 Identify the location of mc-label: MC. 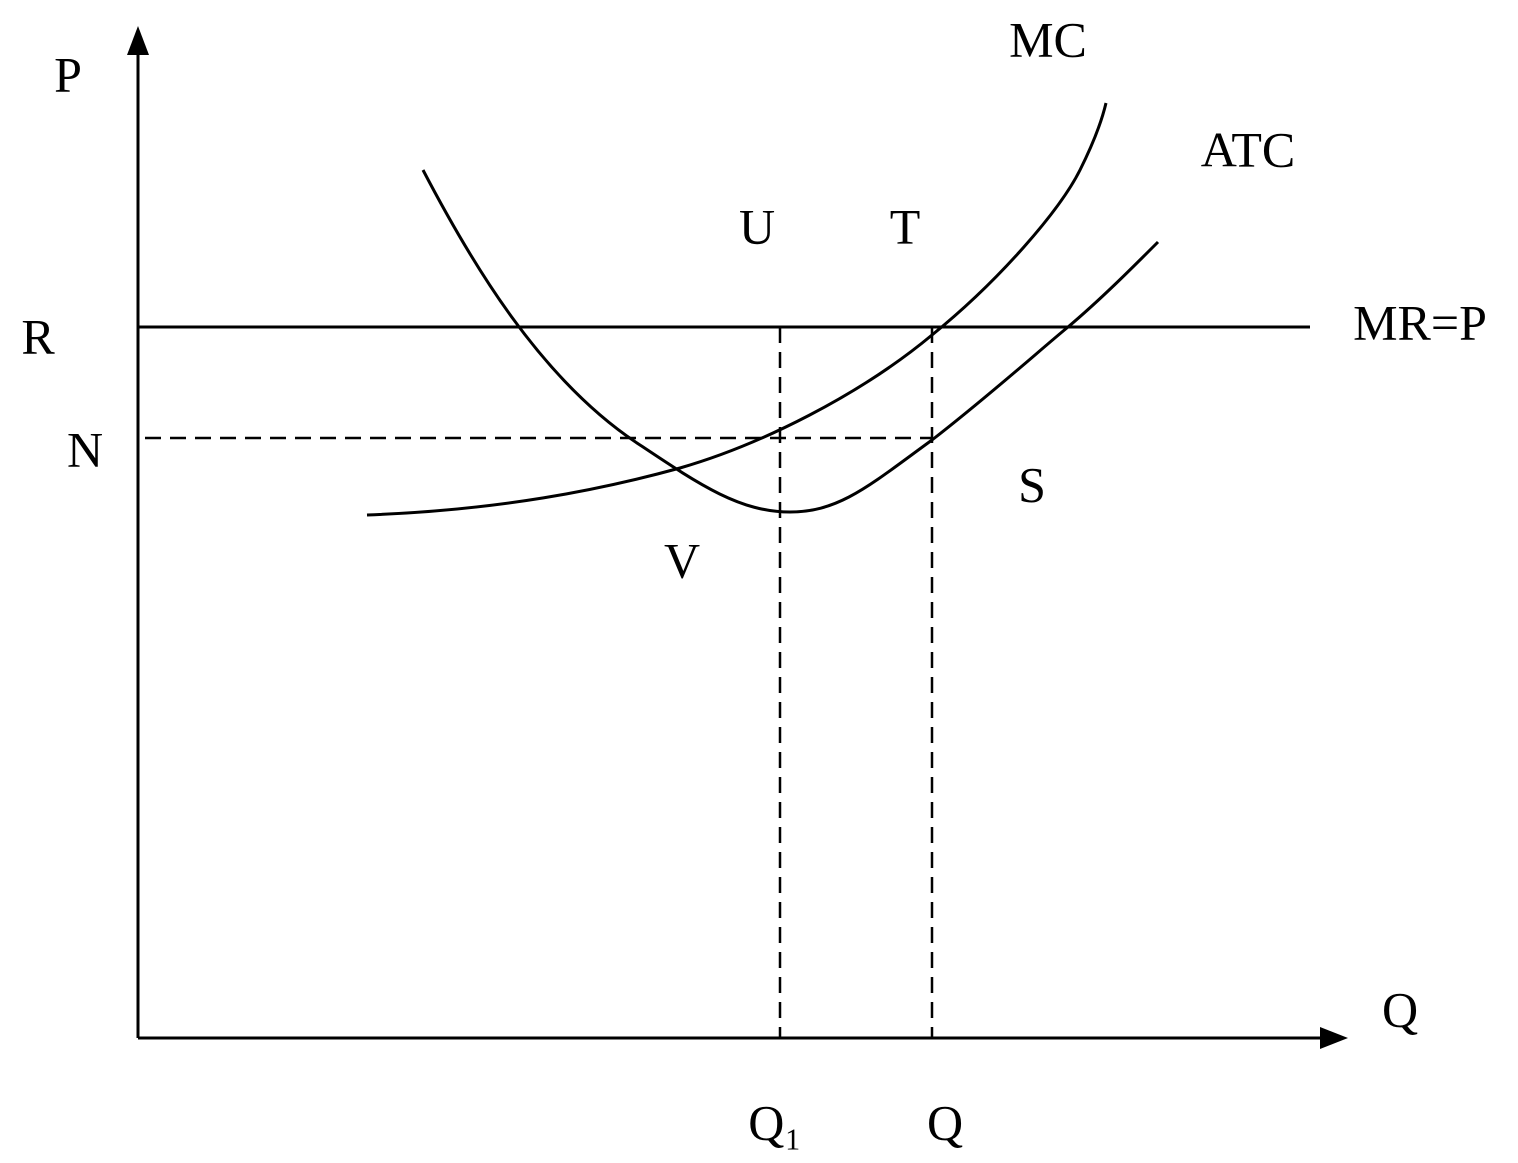
(1048, 39).